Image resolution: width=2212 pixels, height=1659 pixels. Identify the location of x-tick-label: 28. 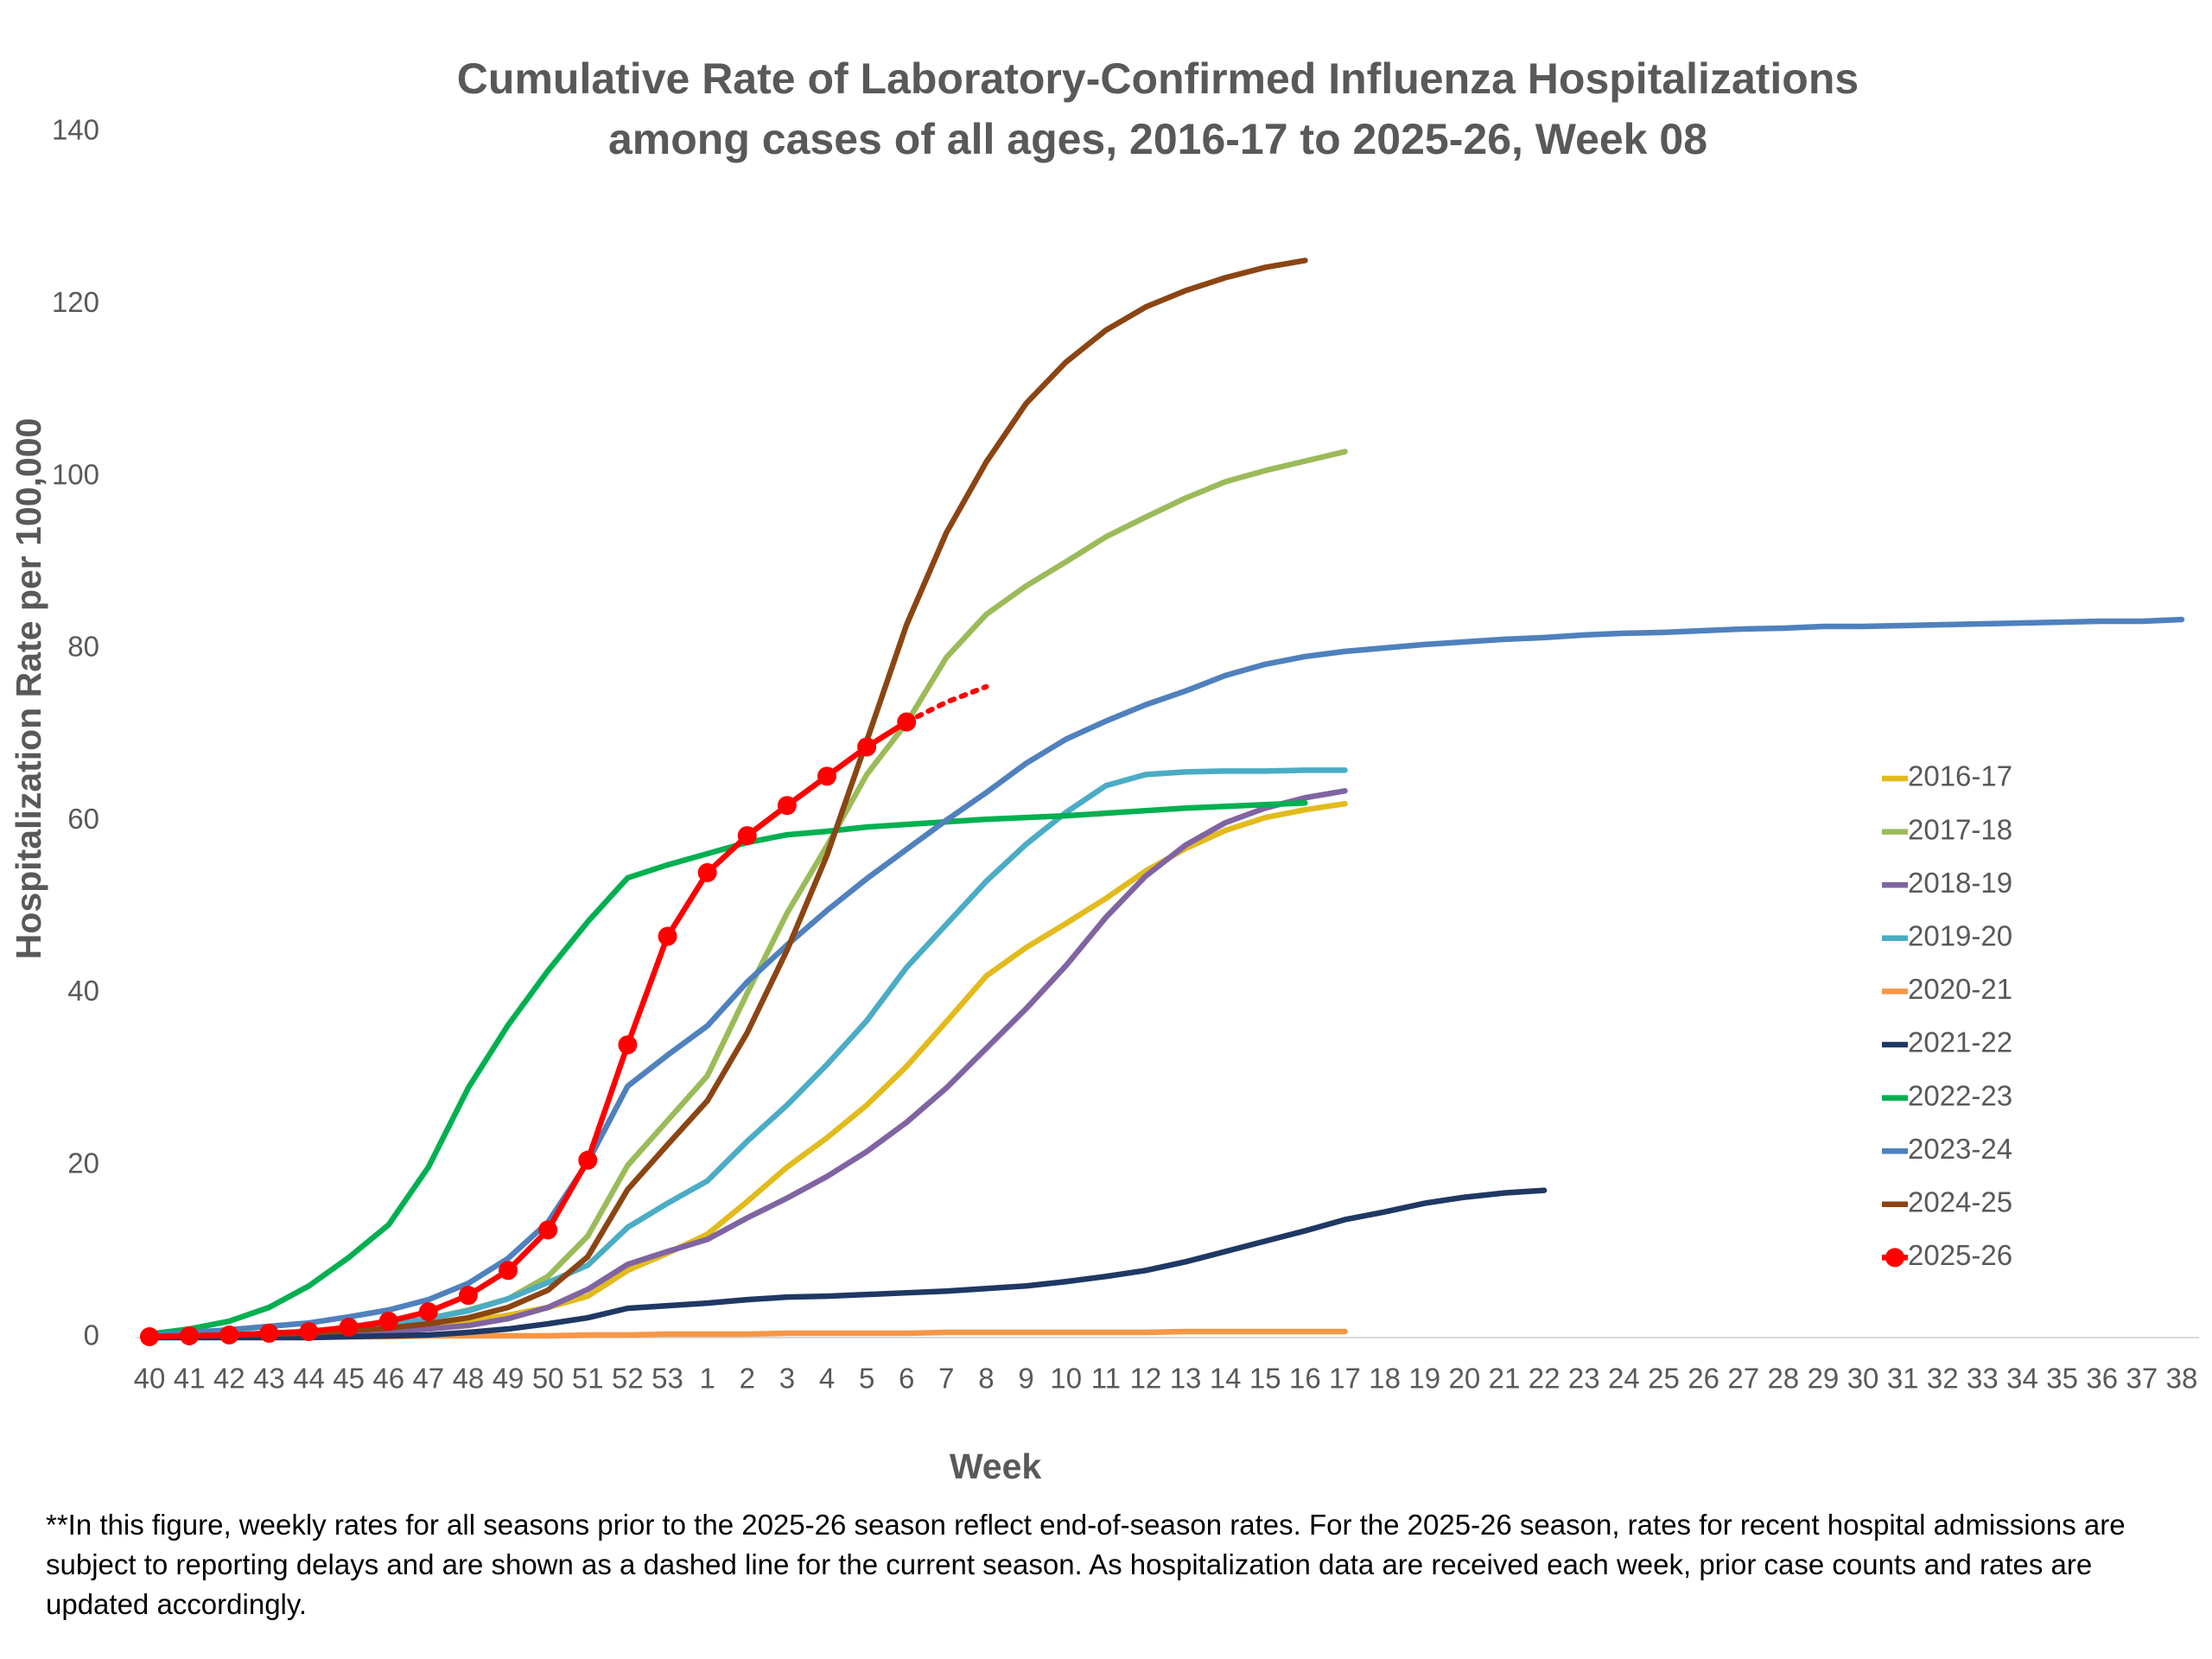
(1783, 1379).